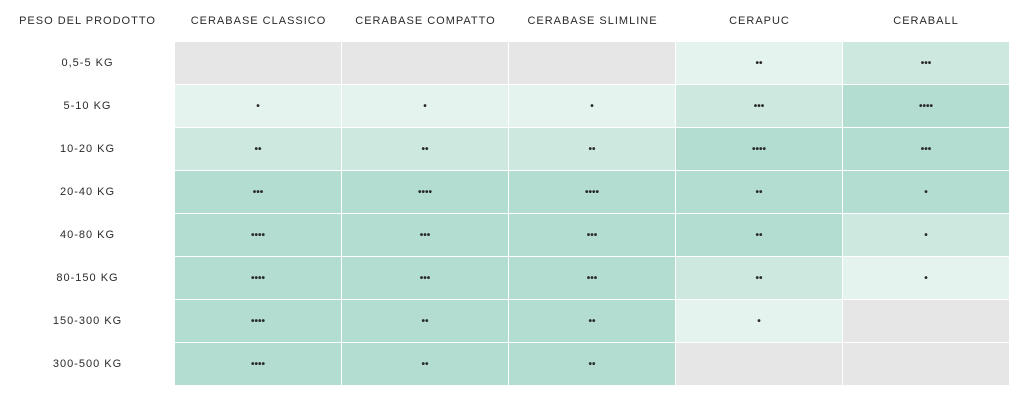 Image resolution: width=1024 pixels, height=402 pixels. I want to click on header-cerabase-classico: CERABASE CLASSICO, so click(258, 21).